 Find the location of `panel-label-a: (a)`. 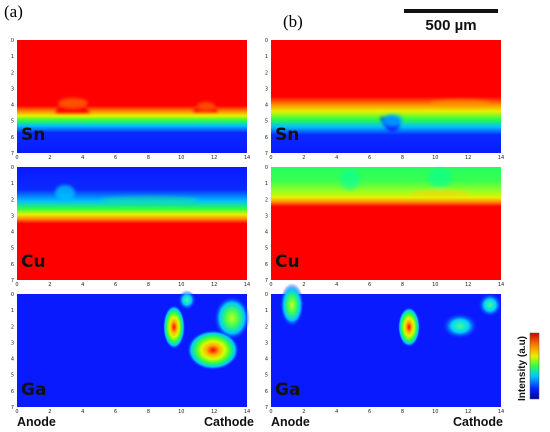

panel-label-a: (a) is located at coordinates (13, 11).